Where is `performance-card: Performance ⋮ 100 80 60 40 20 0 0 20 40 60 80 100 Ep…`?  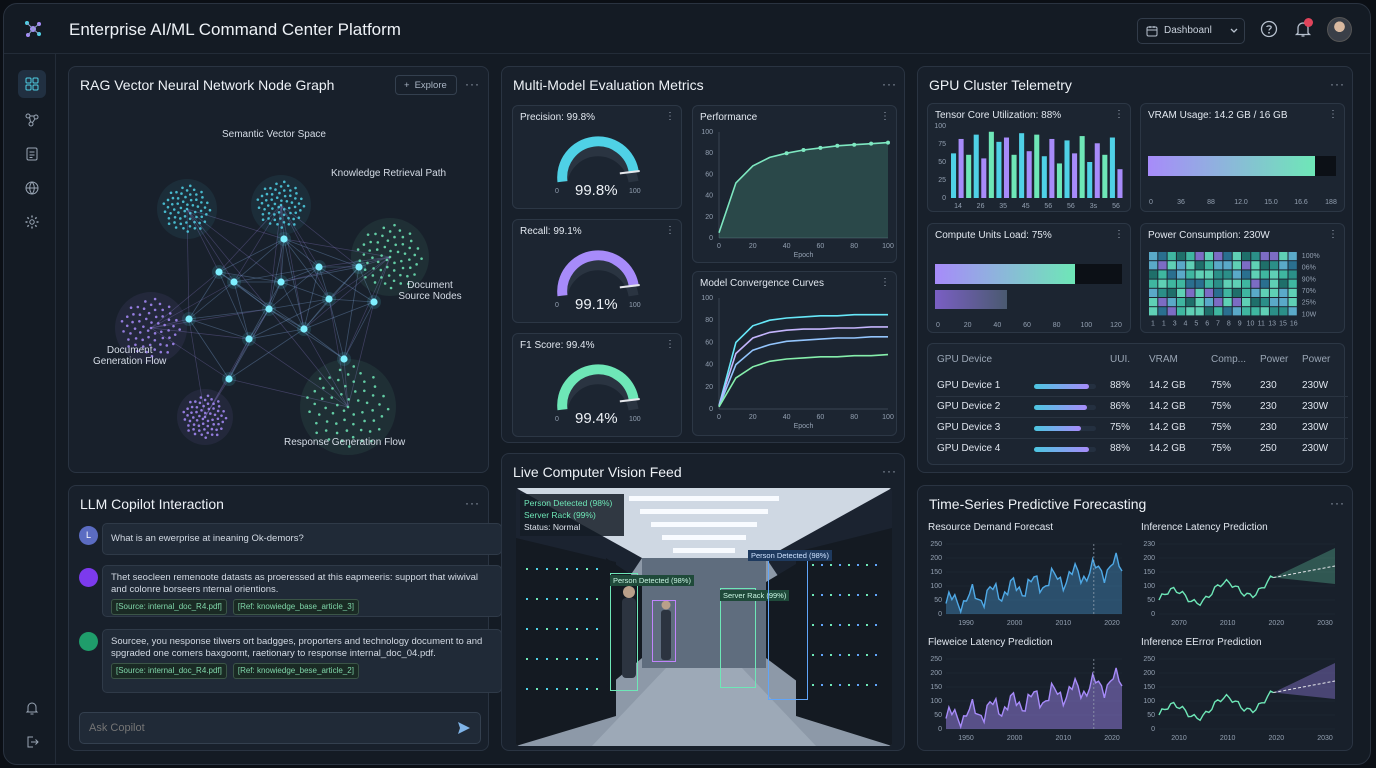 performance-card: Performance ⋮ 100 80 60 40 20 0 0 20 40 60 80 100 Ep… is located at coordinates (794, 184).